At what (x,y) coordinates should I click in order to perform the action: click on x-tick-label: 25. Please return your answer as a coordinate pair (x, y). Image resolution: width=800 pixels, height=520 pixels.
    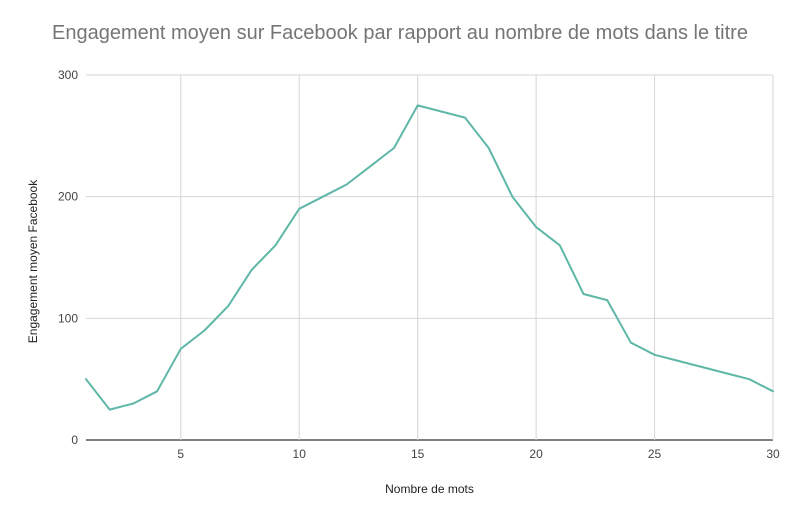
    Looking at the image, I should click on (655, 454).